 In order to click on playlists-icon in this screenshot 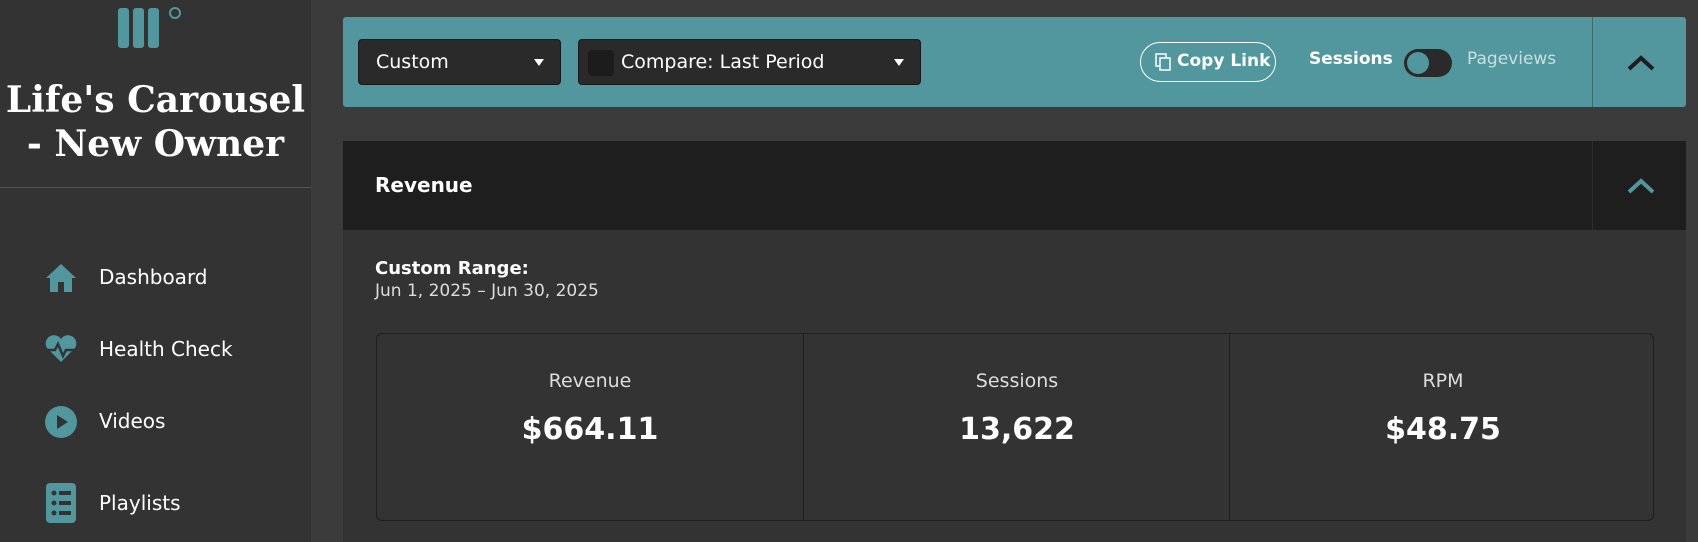, I will do `click(61, 503)`.